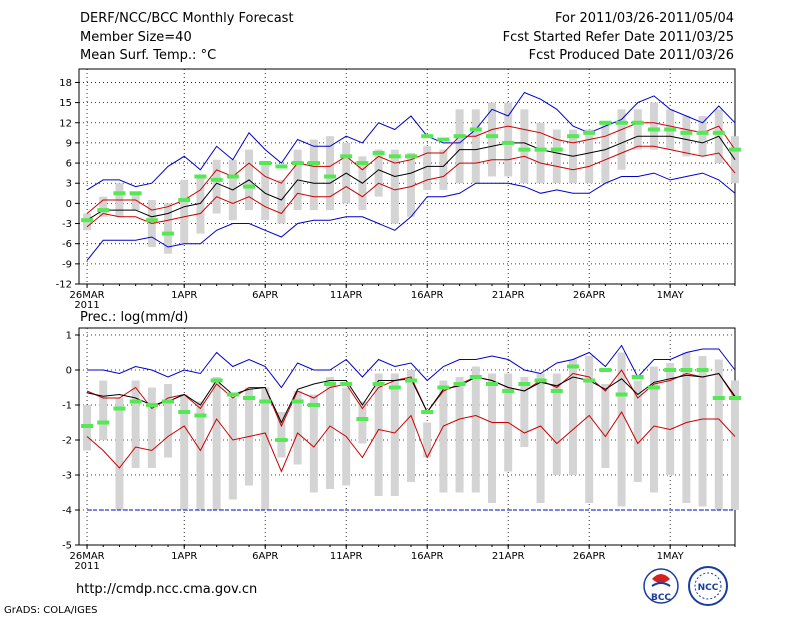  Describe the element at coordinates (167, 589) in the screenshot. I see `website-link: http://cmdp.ncc.cma.gov.cn` at that location.